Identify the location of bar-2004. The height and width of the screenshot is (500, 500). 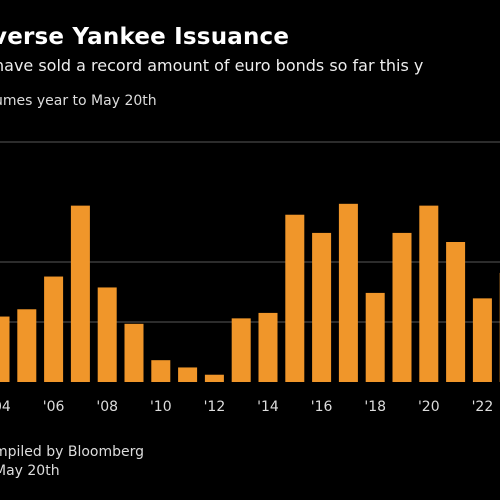
(5, 349).